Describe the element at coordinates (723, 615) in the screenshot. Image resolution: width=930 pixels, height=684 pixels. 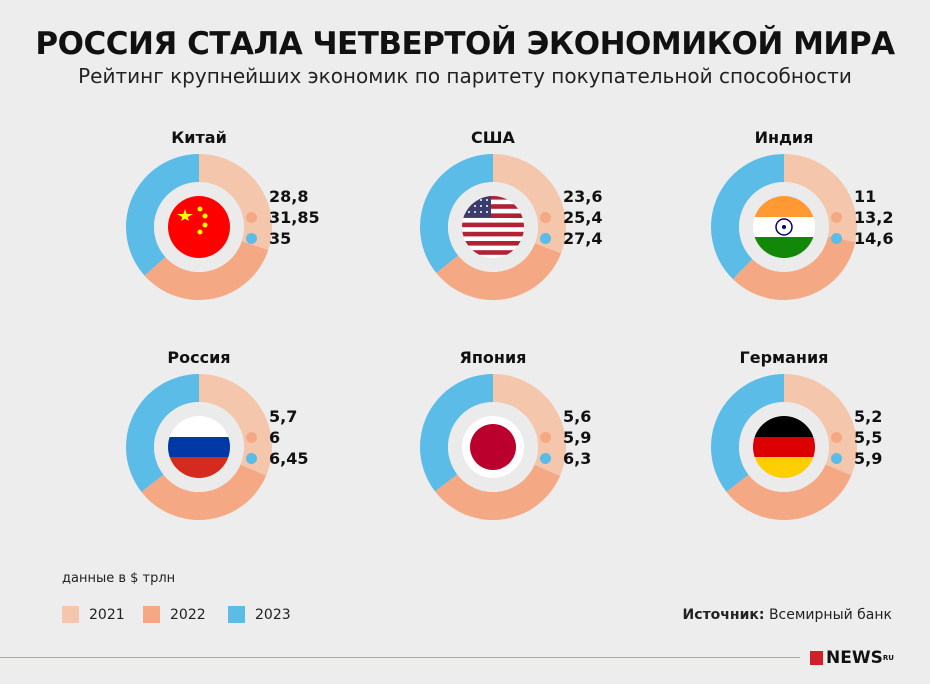
I see `source-label: Источник:` at that location.